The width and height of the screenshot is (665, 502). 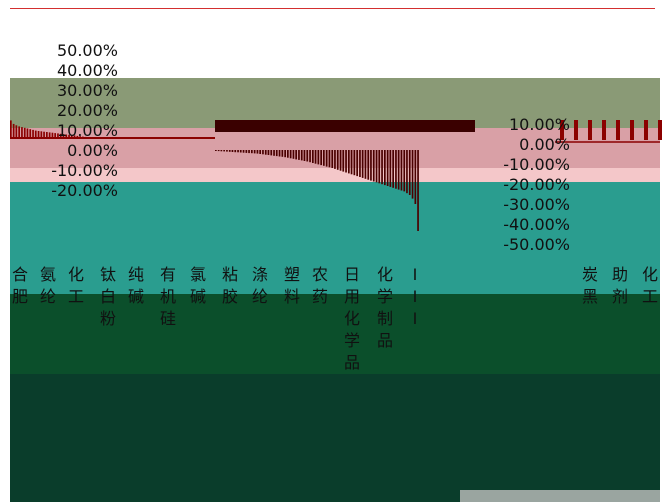 What do you see at coordinates (260, 274) in the screenshot?
I see `category-glyph: 涤` at bounding box center [260, 274].